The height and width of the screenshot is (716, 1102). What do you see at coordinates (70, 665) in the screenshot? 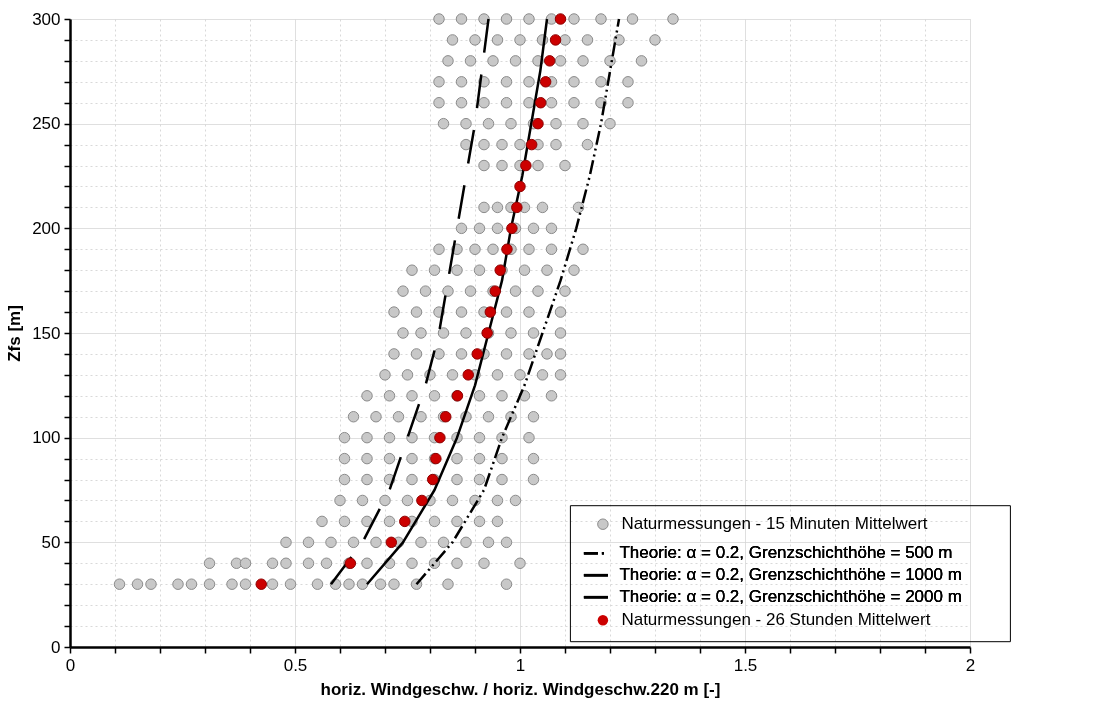
I see `x-tick-label: 0` at bounding box center [70, 665].